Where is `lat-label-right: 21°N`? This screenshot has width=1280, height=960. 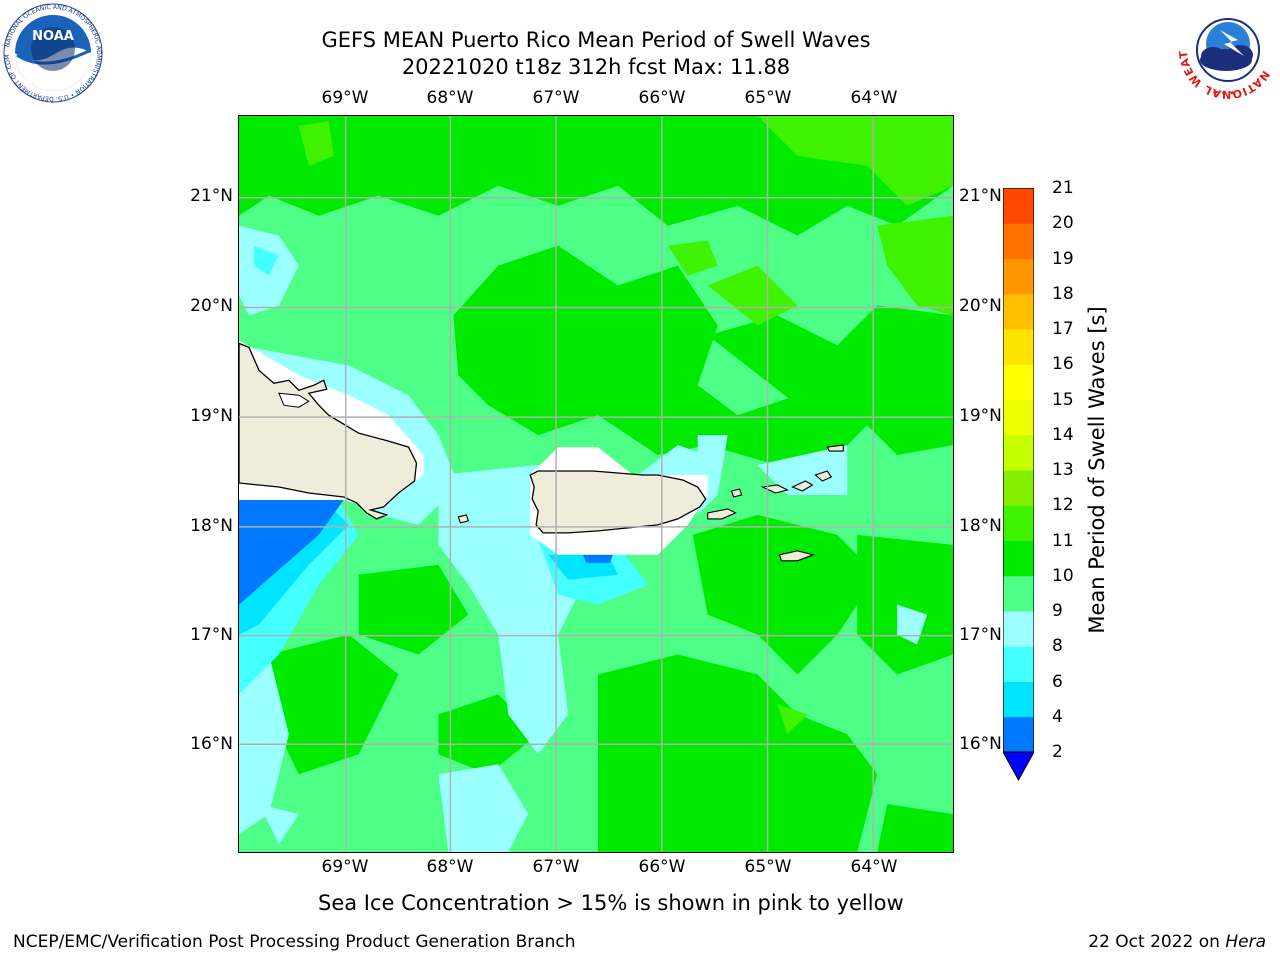
lat-label-right: 21°N is located at coordinates (980, 196).